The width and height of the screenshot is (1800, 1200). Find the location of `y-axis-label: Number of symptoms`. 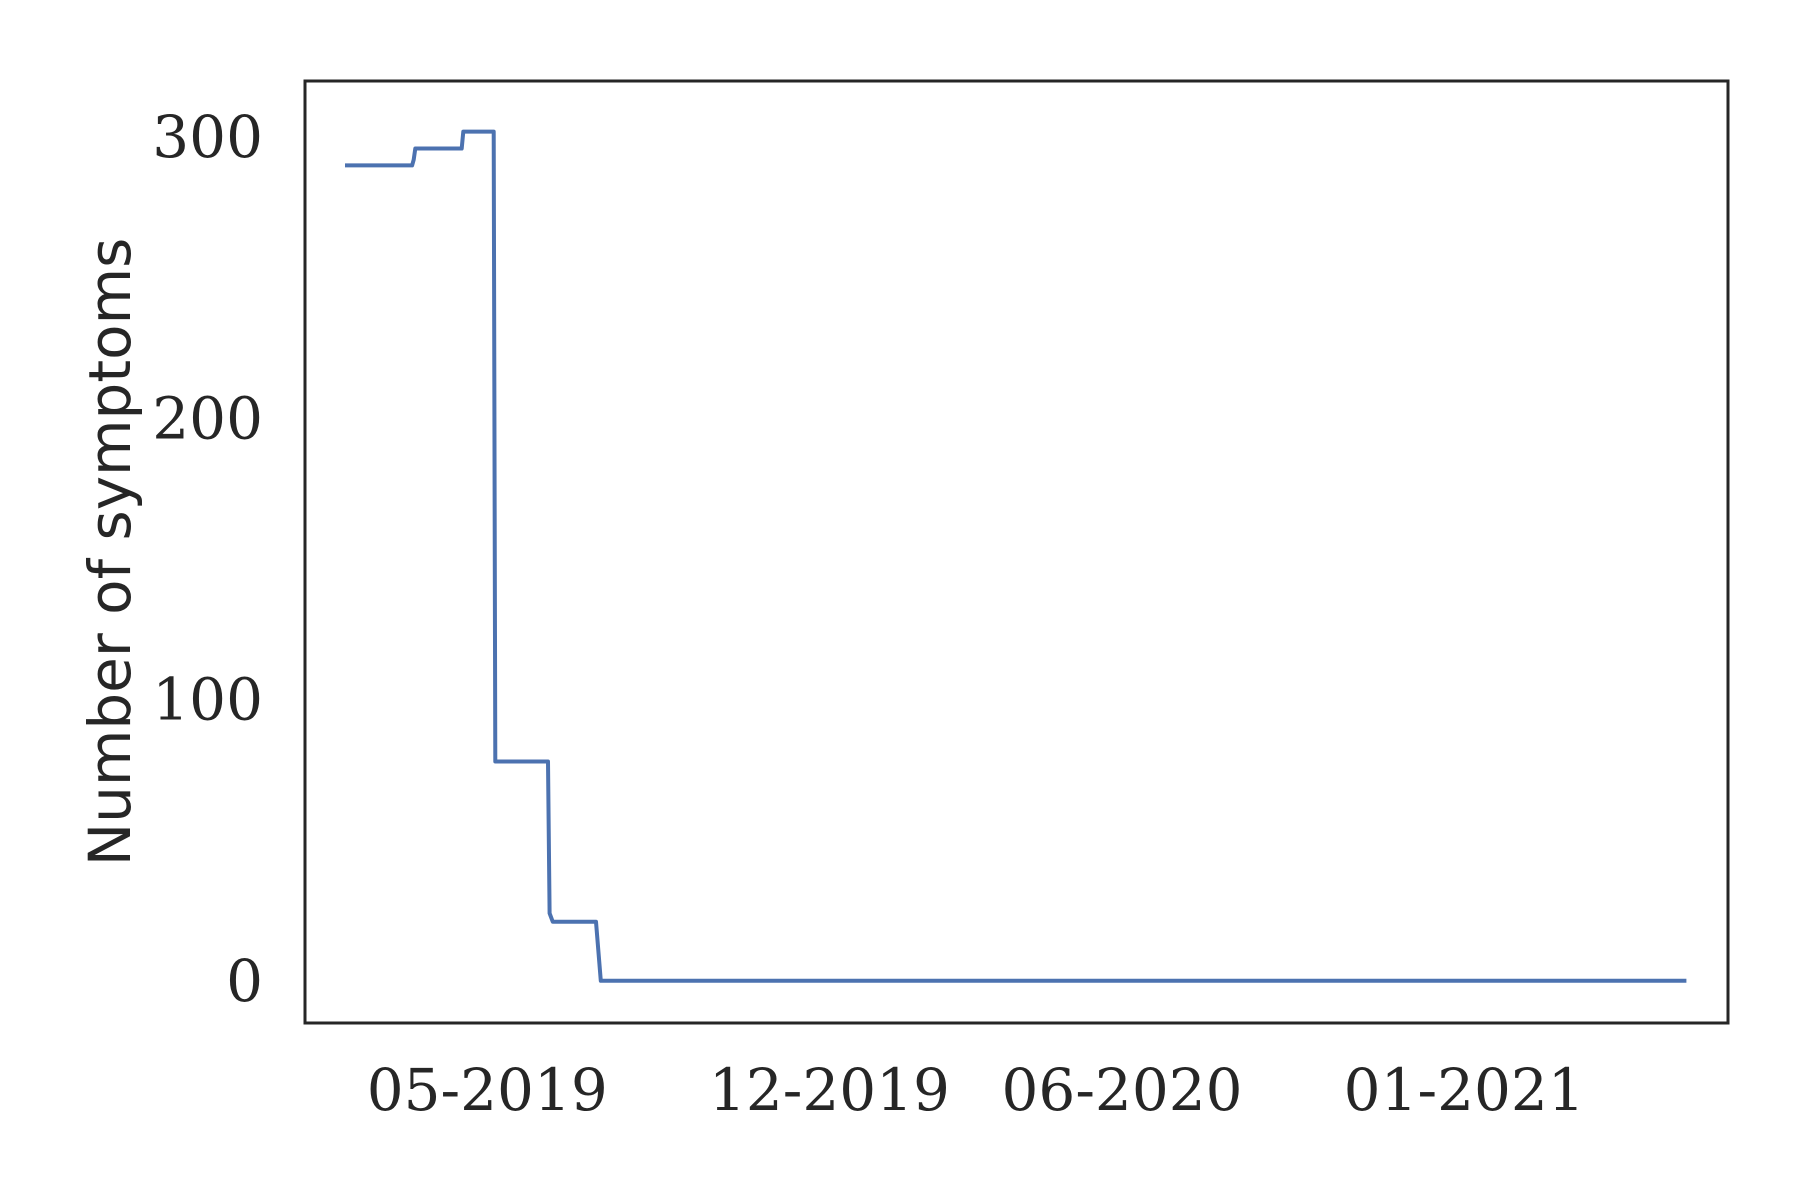

y-axis-label: Number of symptoms is located at coordinates (110, 552).